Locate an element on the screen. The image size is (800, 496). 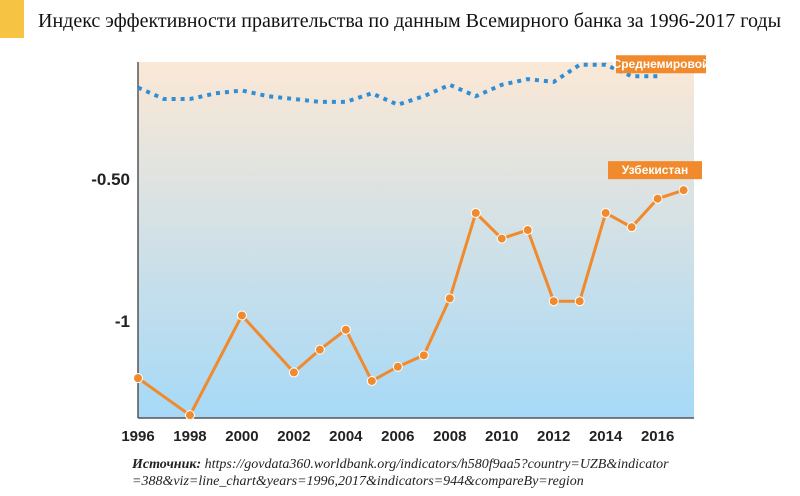
legend-text: Среднемировой is located at coordinates (661, 64).